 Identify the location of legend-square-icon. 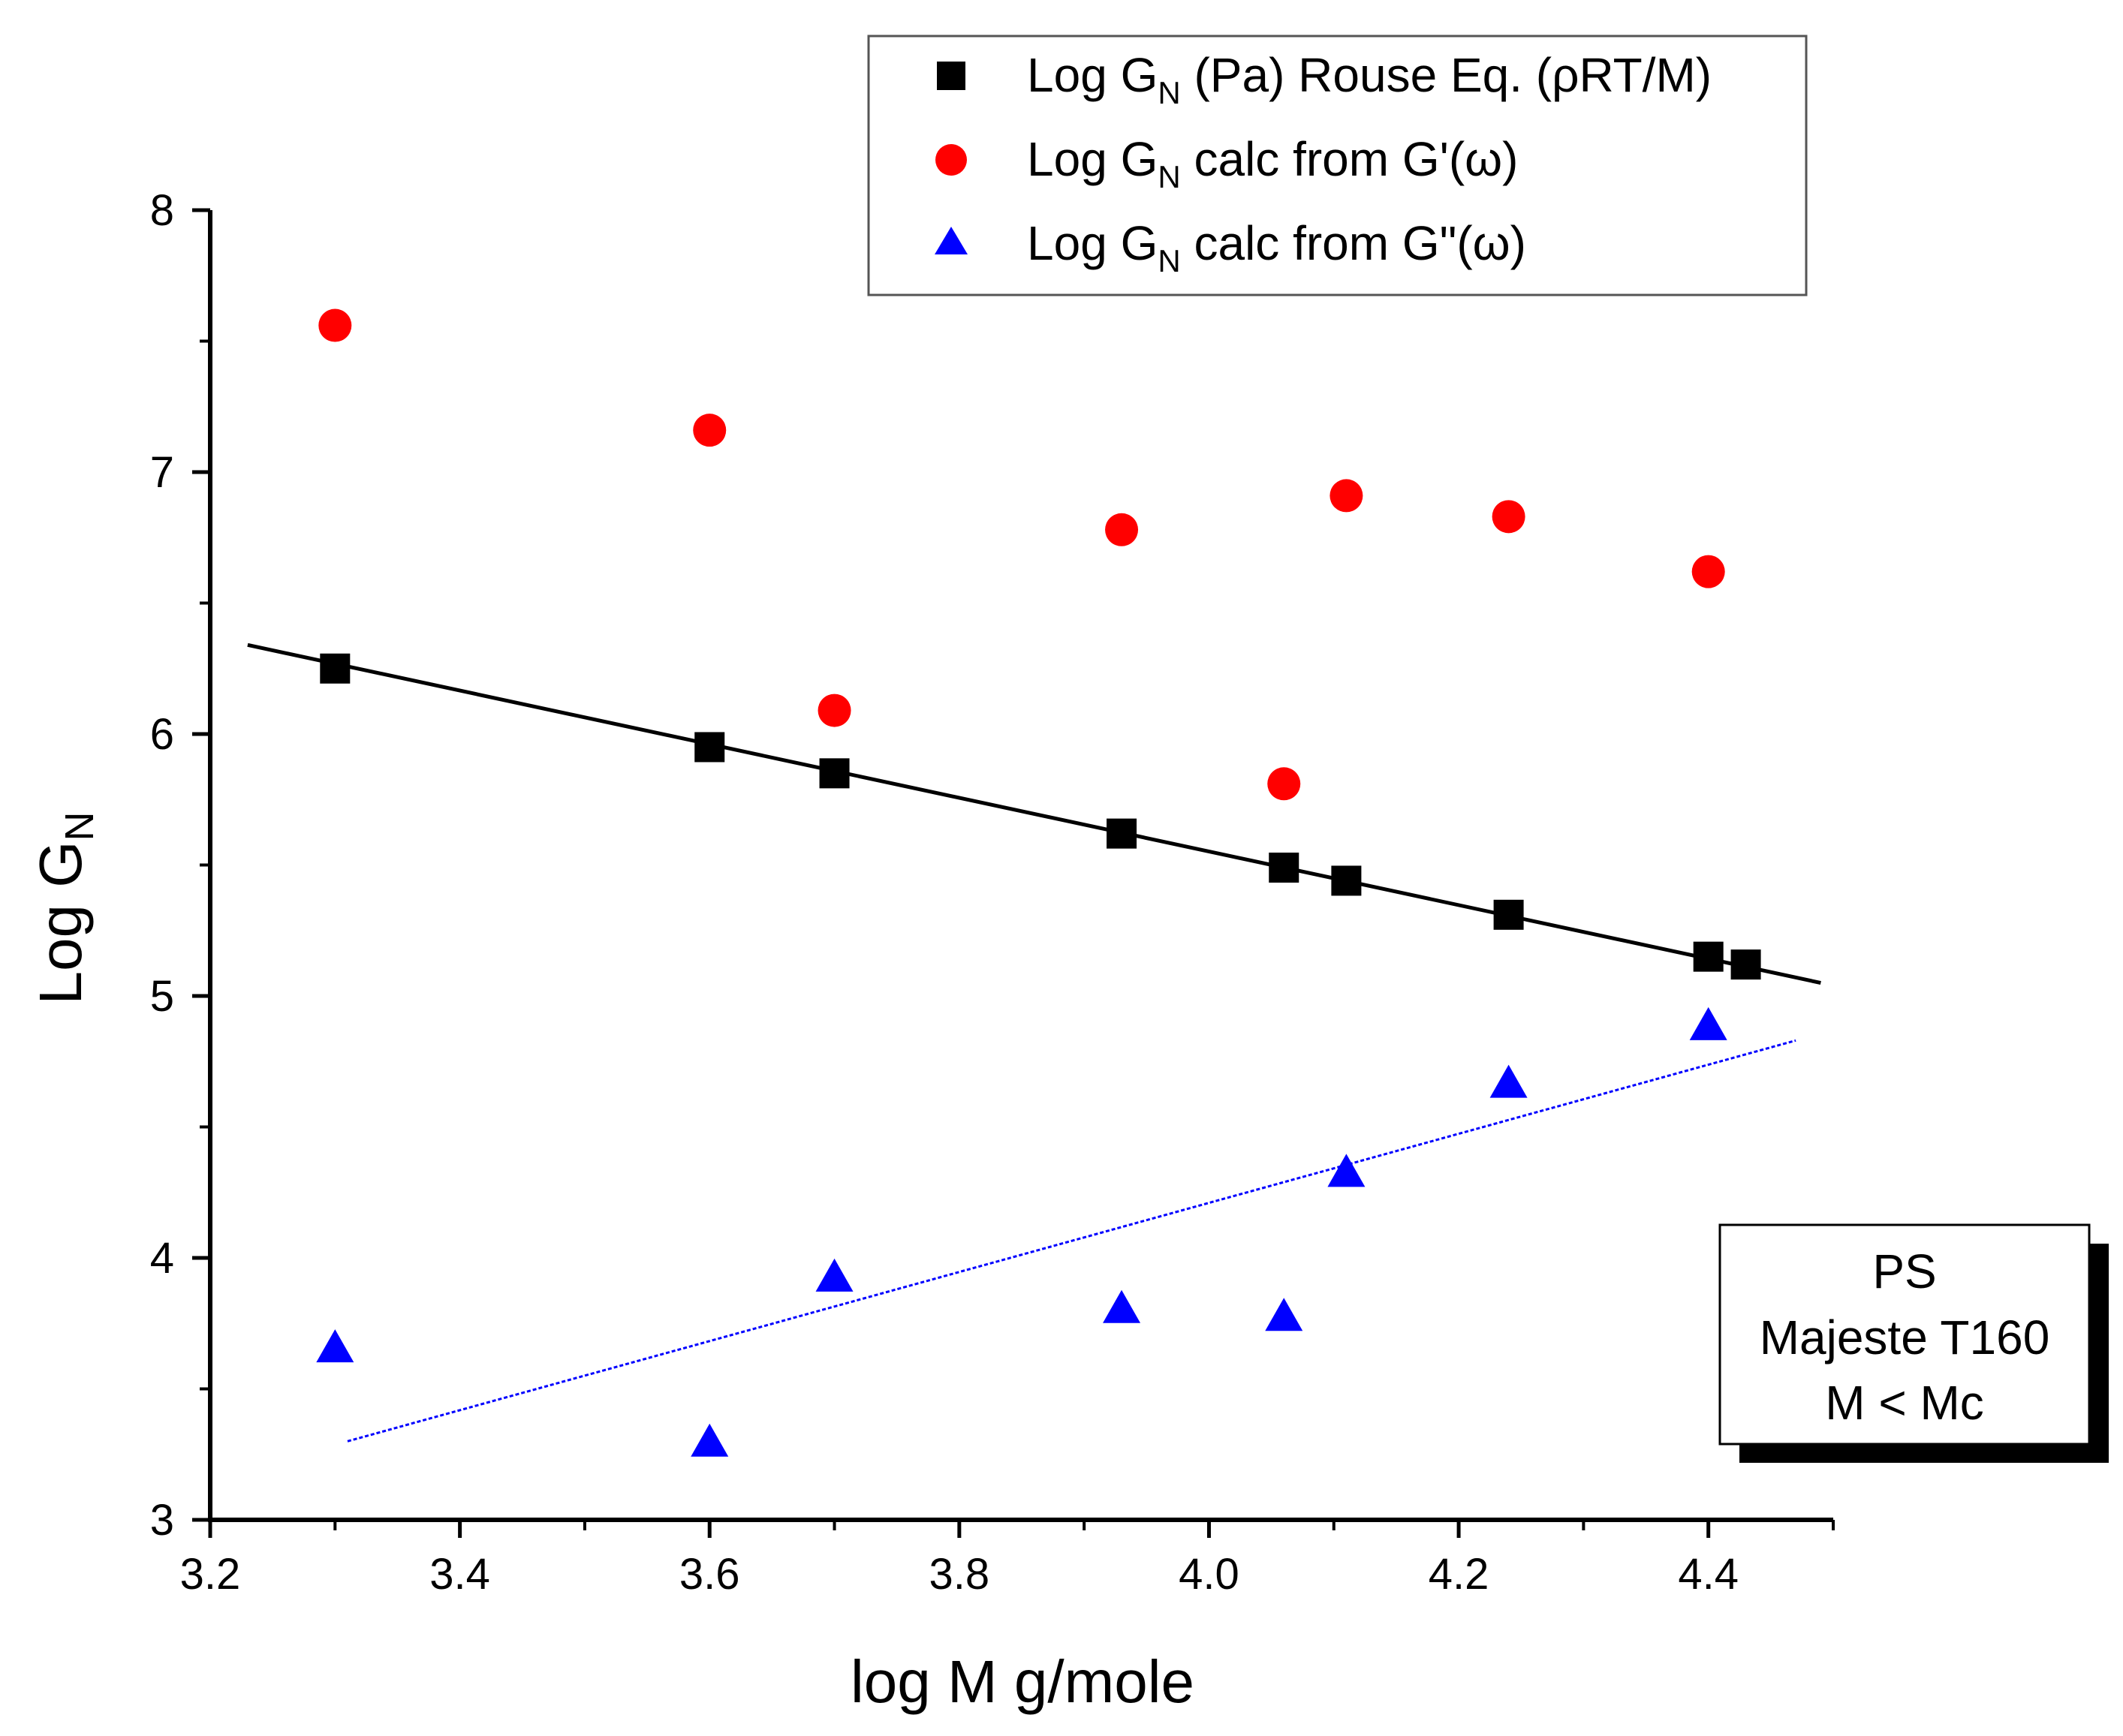
(951, 76).